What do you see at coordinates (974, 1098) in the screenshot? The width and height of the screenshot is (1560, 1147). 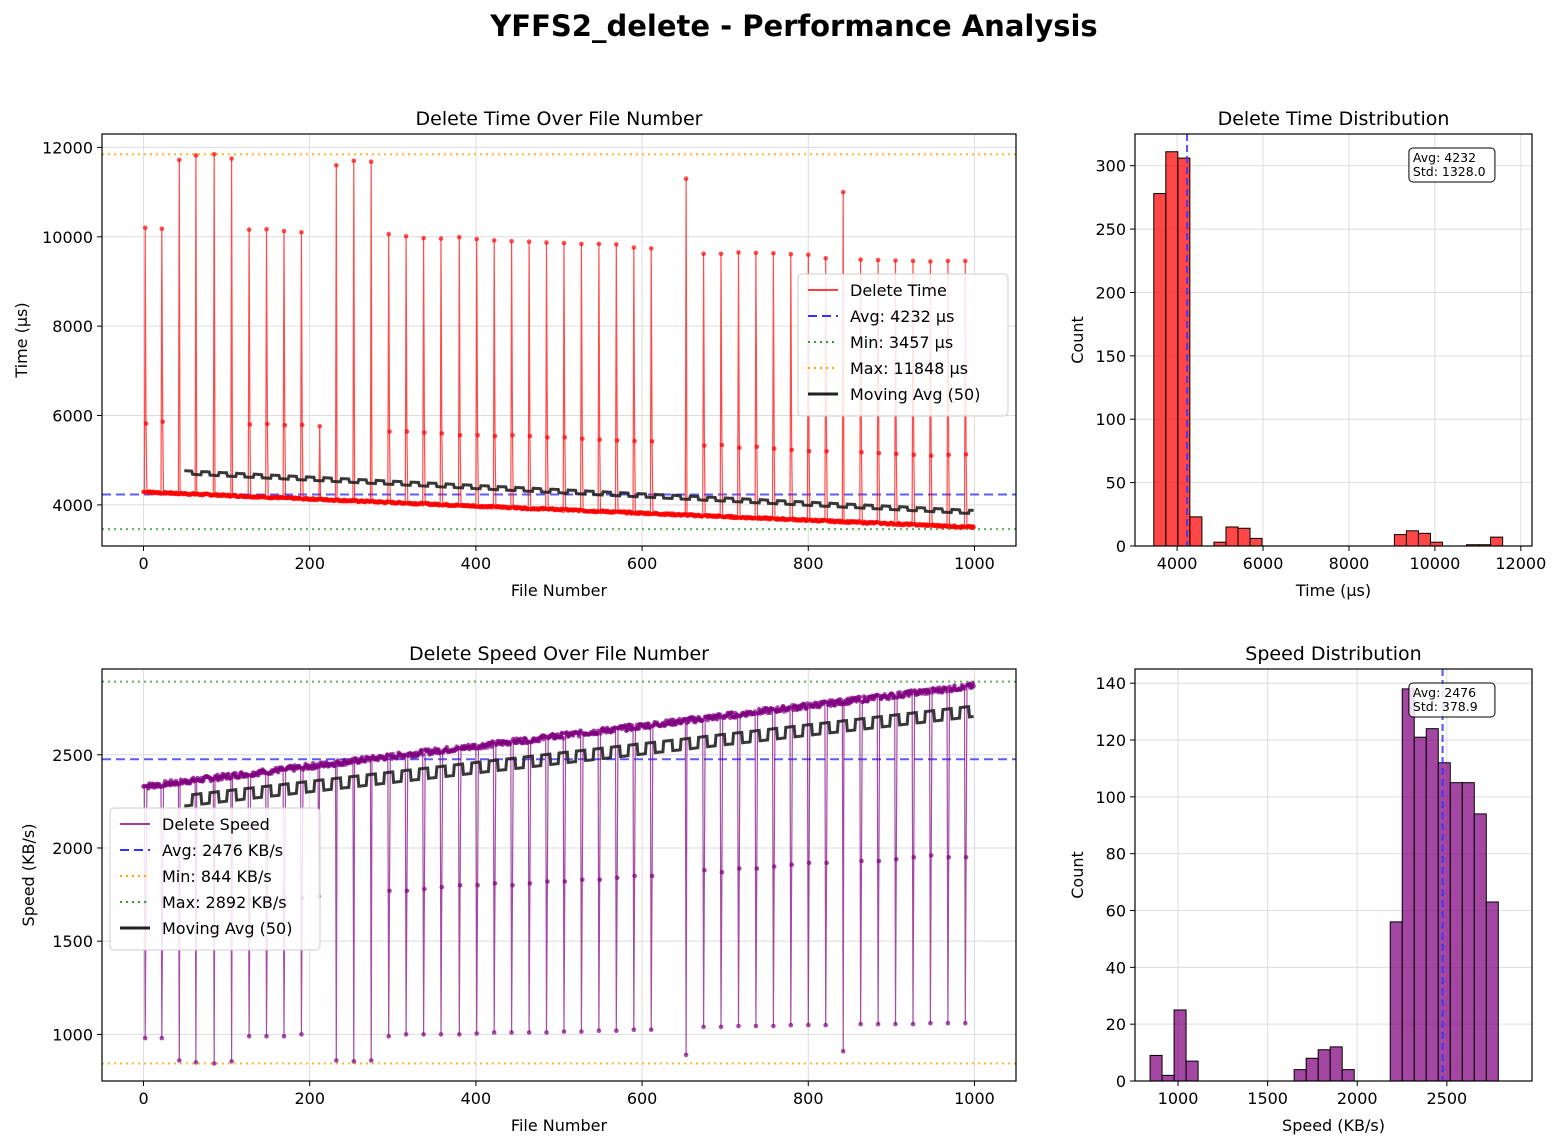 I see `x-tick-label: 1000` at bounding box center [974, 1098].